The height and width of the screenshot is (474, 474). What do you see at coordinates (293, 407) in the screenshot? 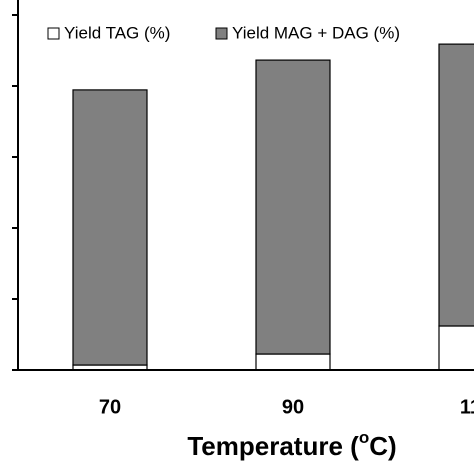
I see `x-tick-label: 90` at bounding box center [293, 407].